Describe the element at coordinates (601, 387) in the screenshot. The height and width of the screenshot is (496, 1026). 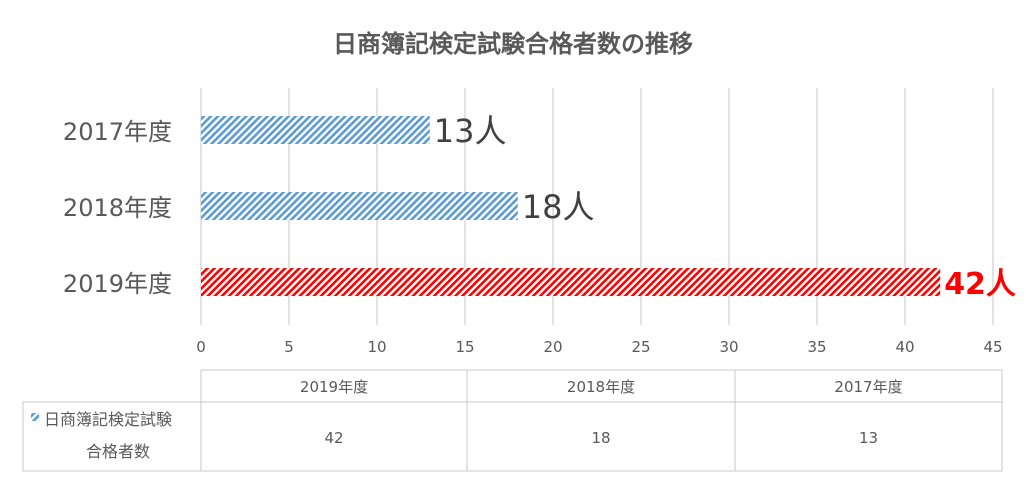
I see `table-header: 2018年度` at that location.